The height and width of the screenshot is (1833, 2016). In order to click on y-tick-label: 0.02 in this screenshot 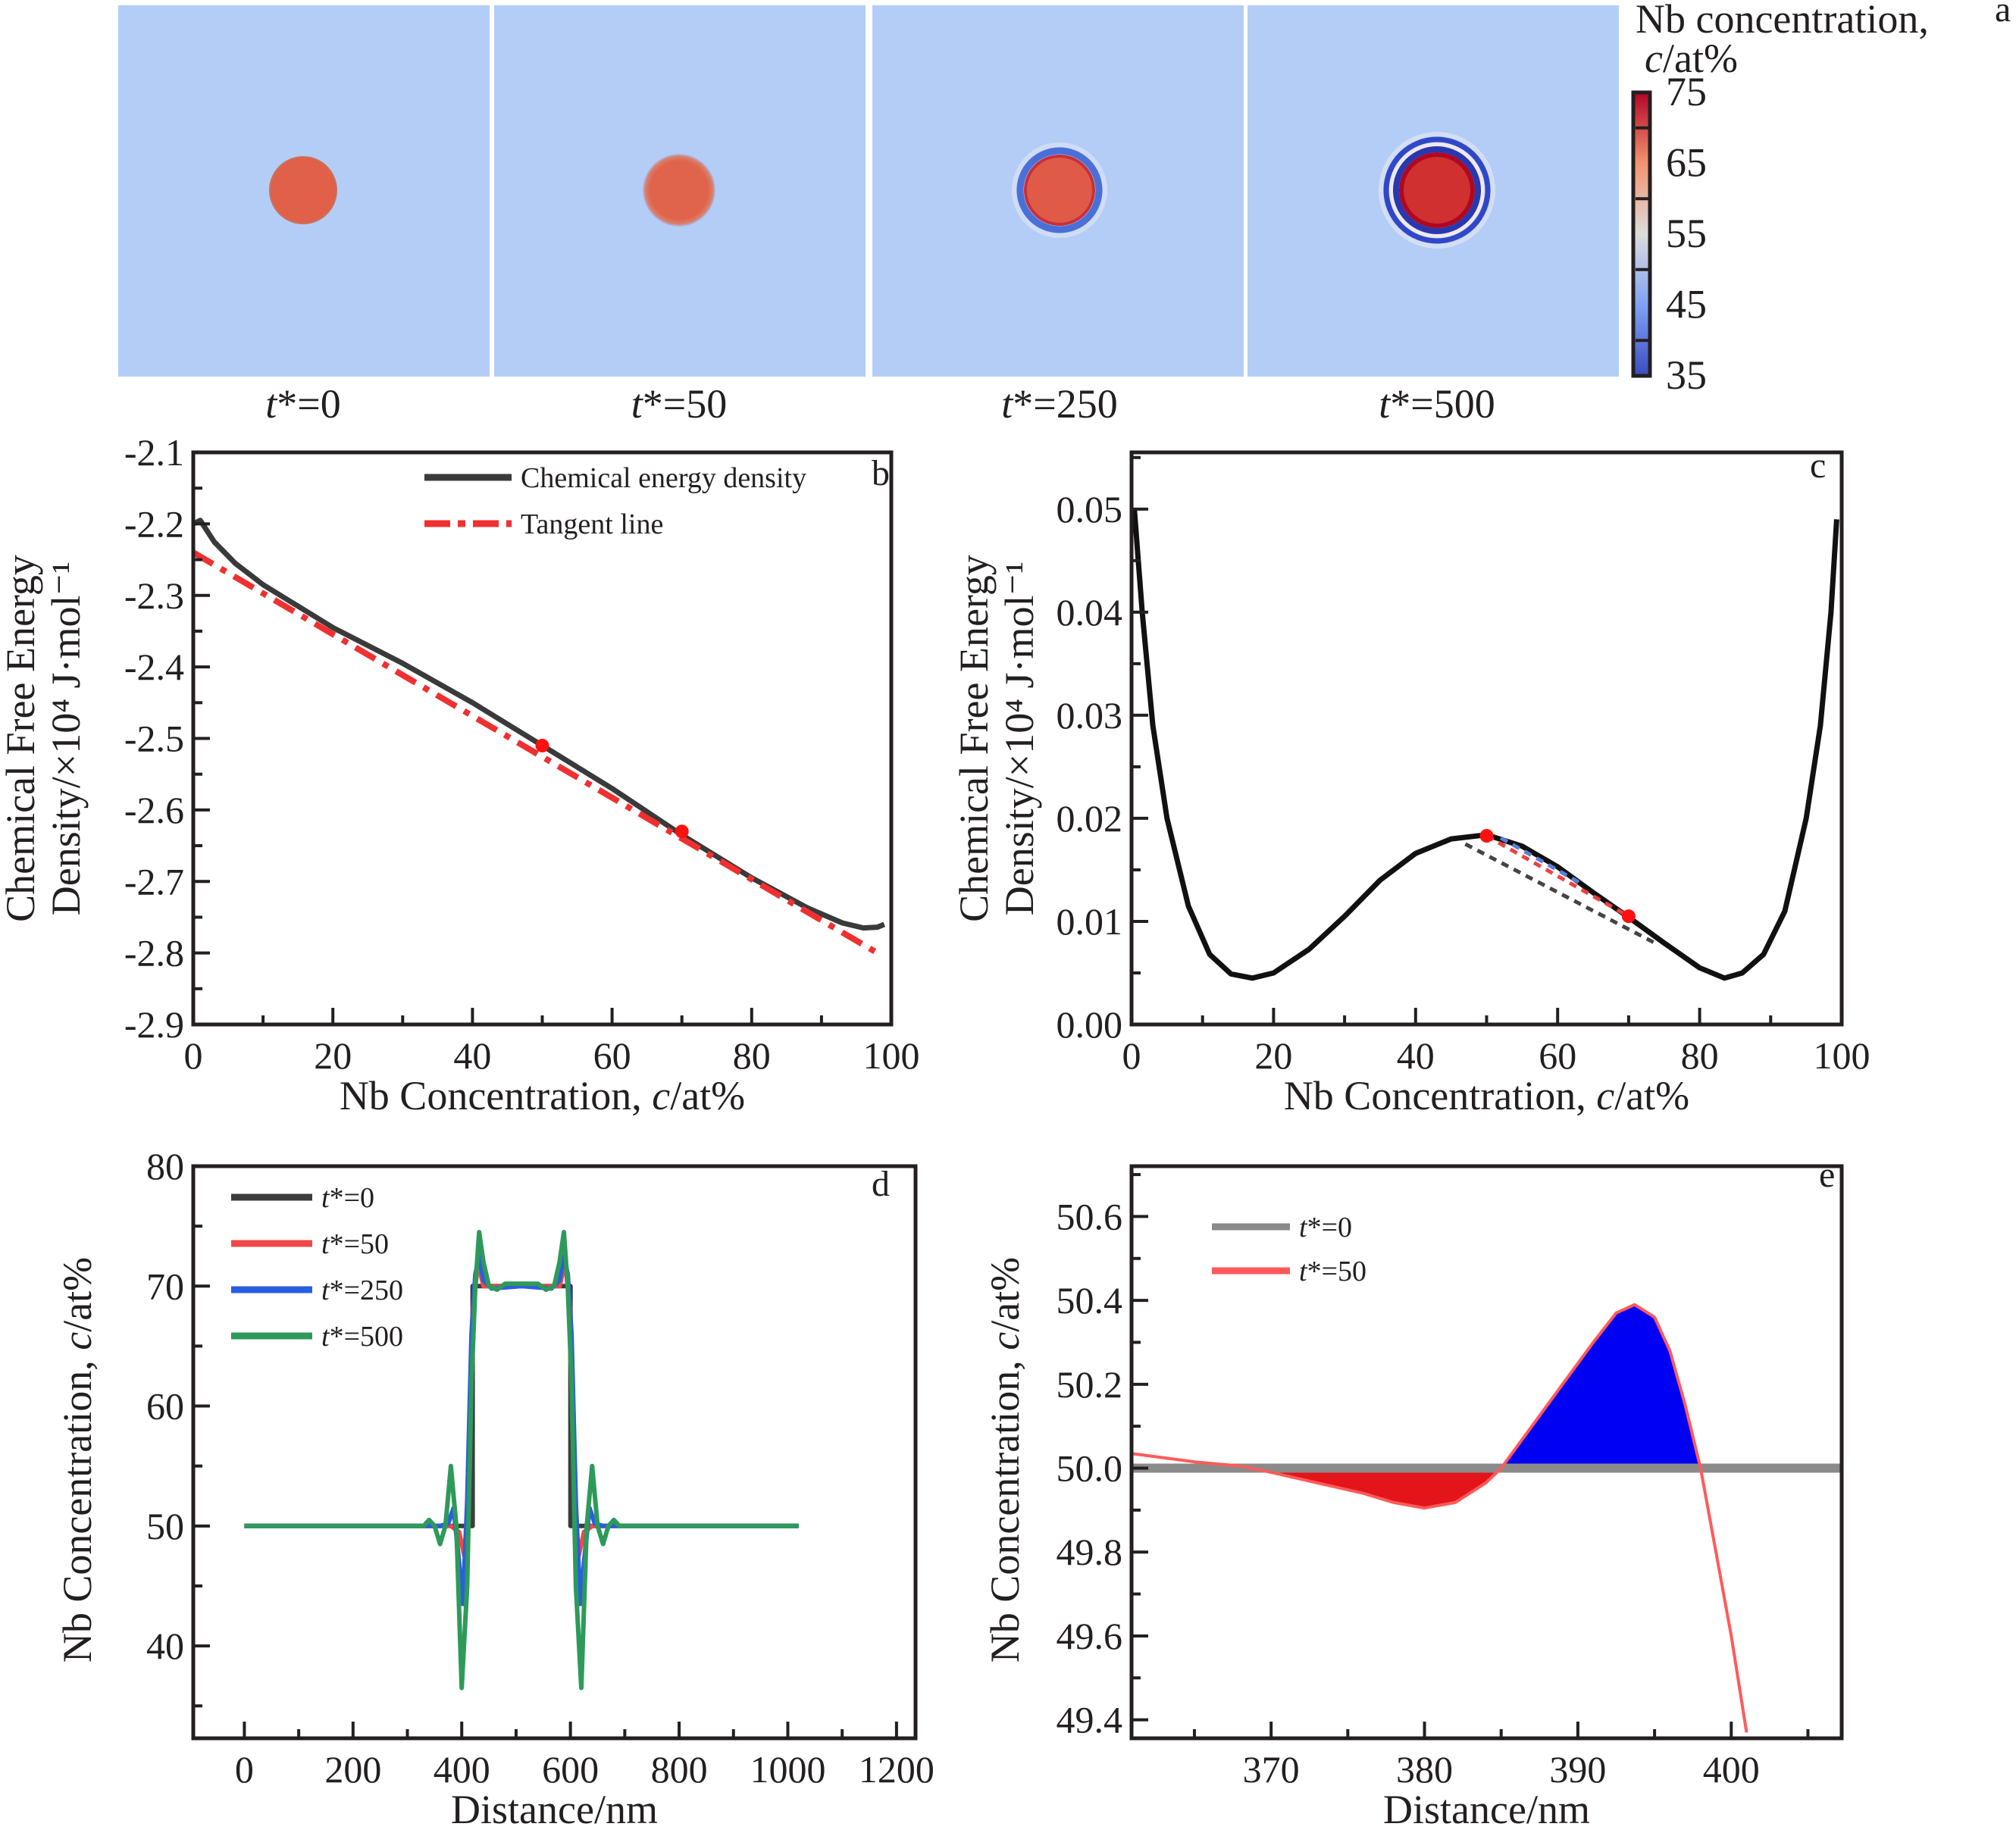, I will do `click(1090, 818)`.